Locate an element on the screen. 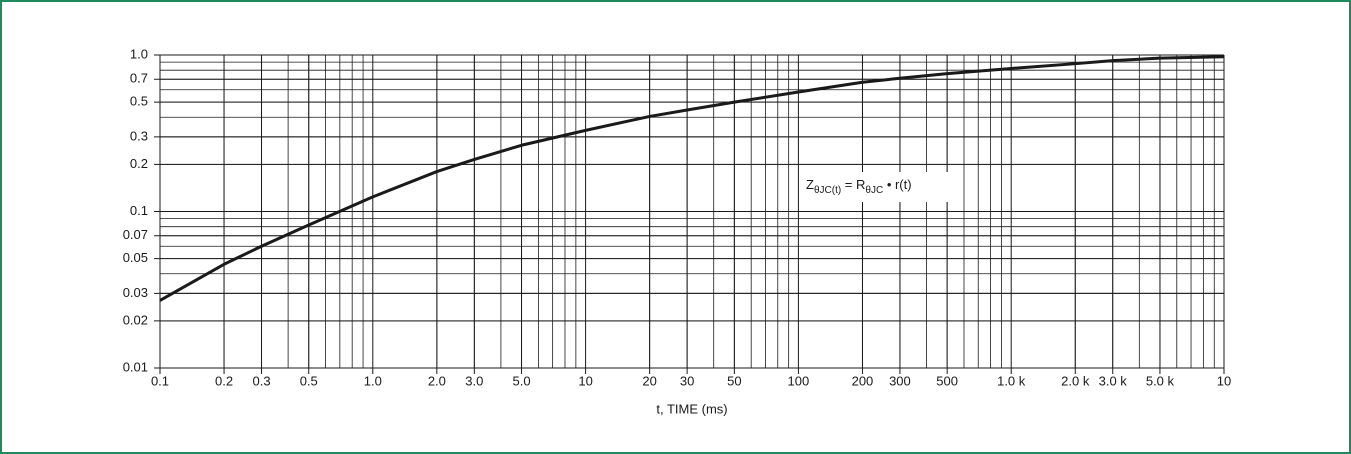  x-tick-label: 5.0 is located at coordinates (522, 380).